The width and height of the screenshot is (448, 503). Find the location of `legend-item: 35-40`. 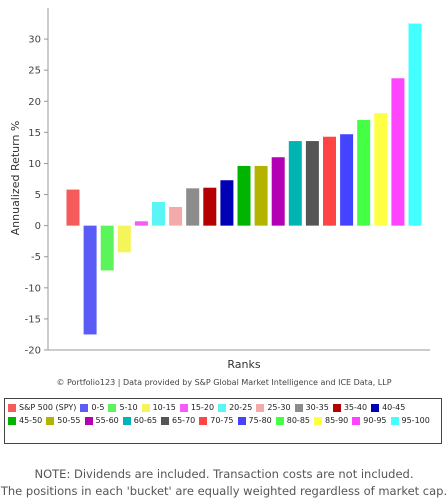

legend-item: 35-40 is located at coordinates (350, 407).